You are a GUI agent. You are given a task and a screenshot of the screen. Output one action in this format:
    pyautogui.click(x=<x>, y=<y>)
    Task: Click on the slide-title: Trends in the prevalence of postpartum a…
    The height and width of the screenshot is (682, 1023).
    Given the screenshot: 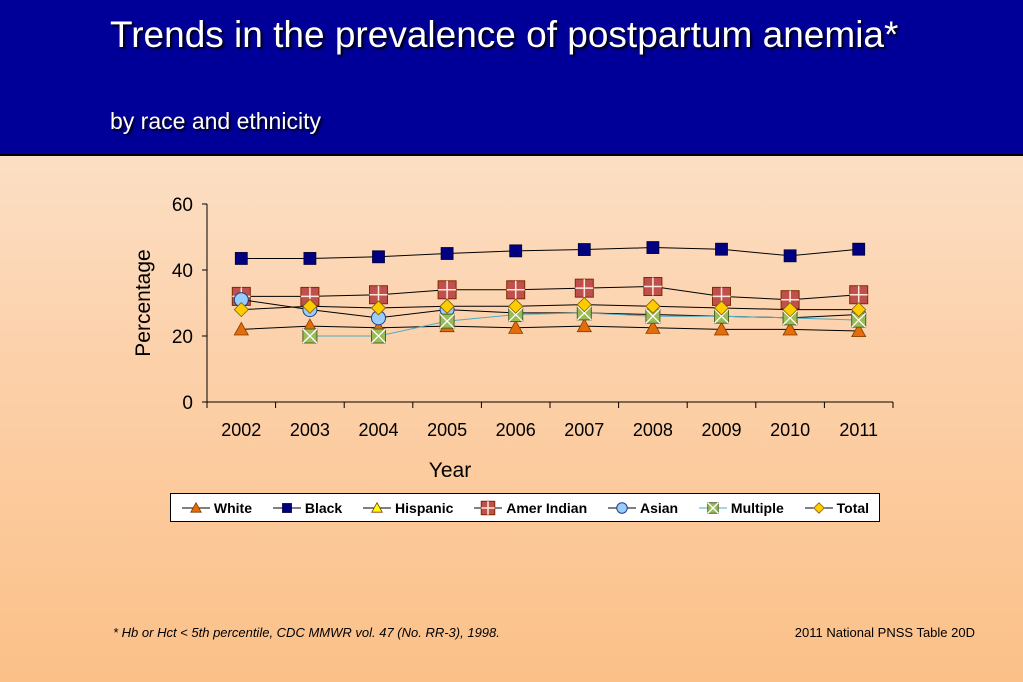 What is the action you would take?
    pyautogui.click(x=504, y=34)
    